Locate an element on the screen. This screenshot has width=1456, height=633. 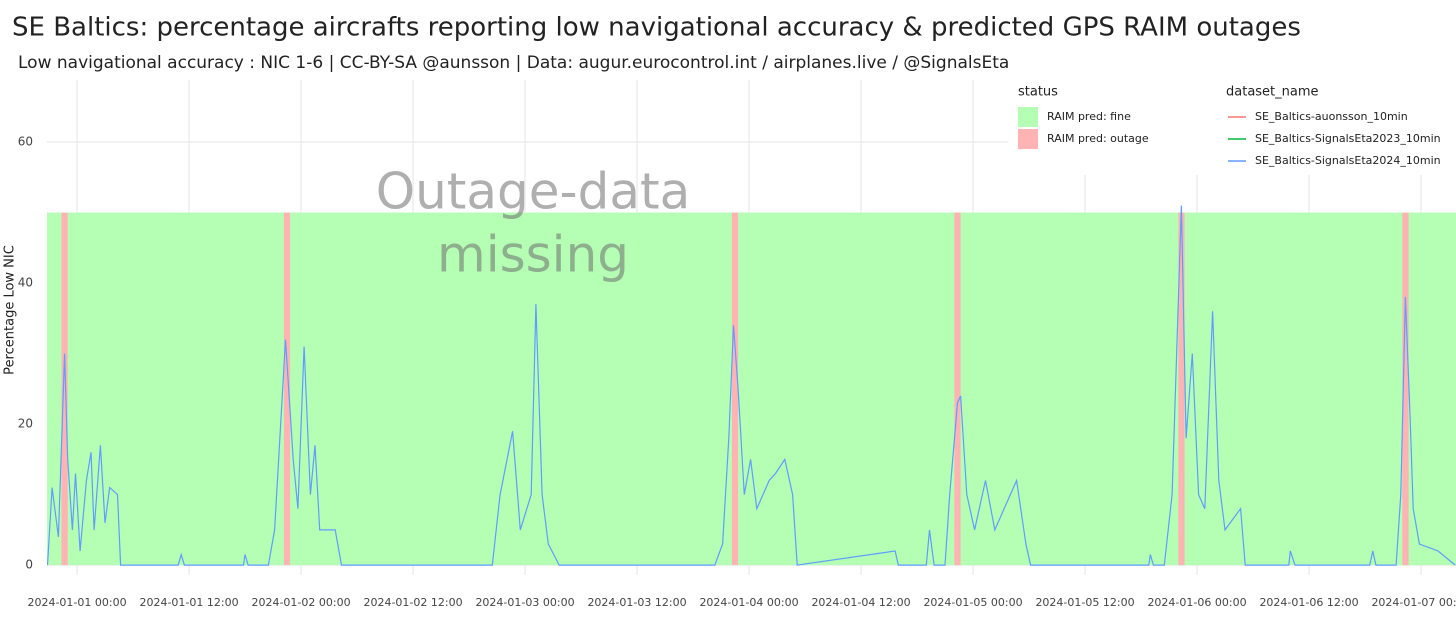
x-tick-label: 2024-01-04 12:00 is located at coordinates (860, 602).